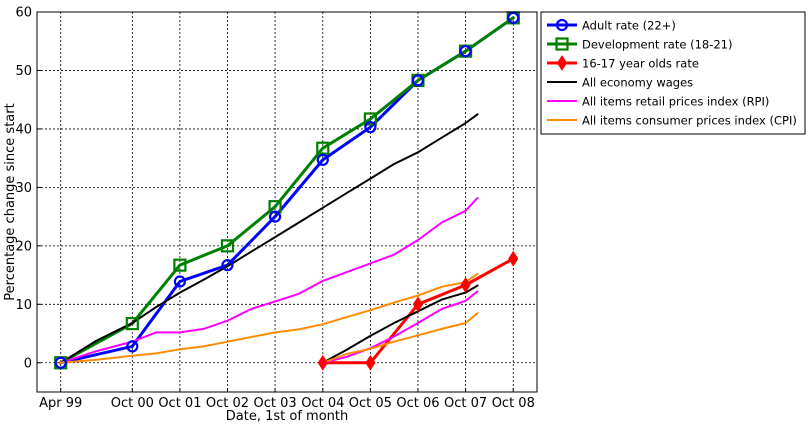  What do you see at coordinates (322, 403) in the screenshot?
I see `x-tick-label: Oct 04` at bounding box center [322, 403].